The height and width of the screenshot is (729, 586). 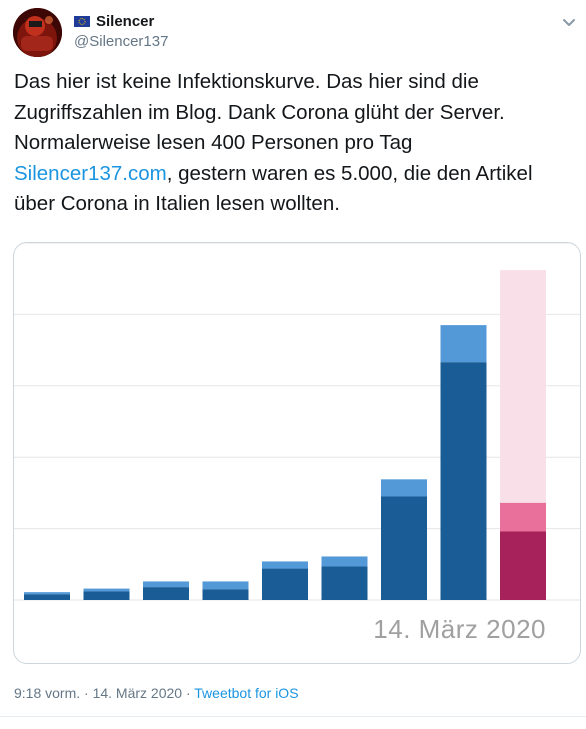 I want to click on display-name: Silencer, so click(x=125, y=21).